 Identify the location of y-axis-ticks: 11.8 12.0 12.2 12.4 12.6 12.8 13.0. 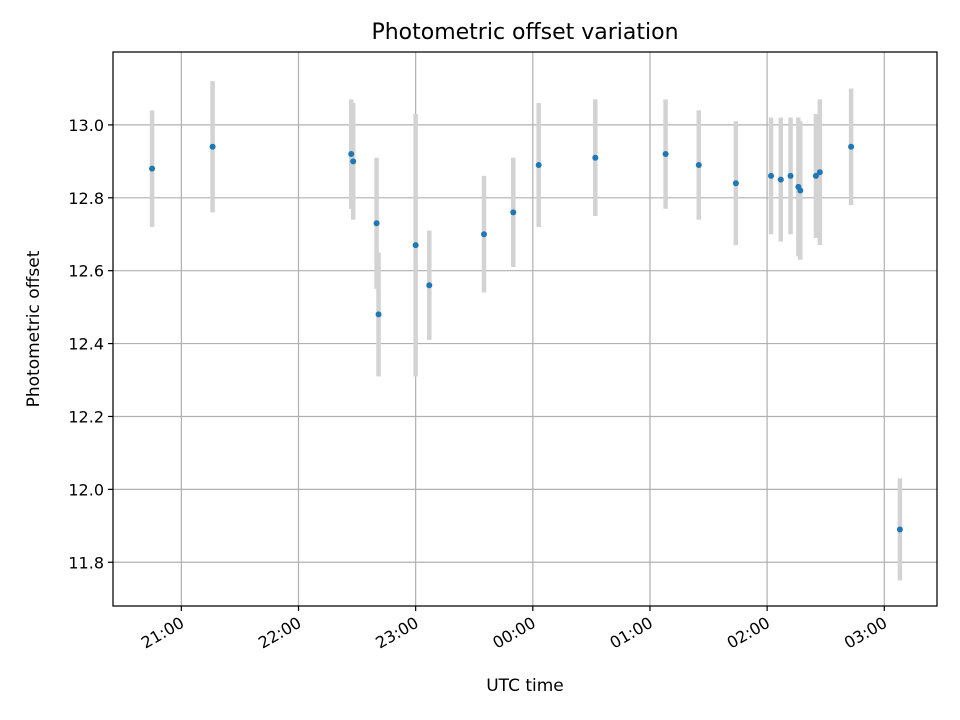
(90, 344).